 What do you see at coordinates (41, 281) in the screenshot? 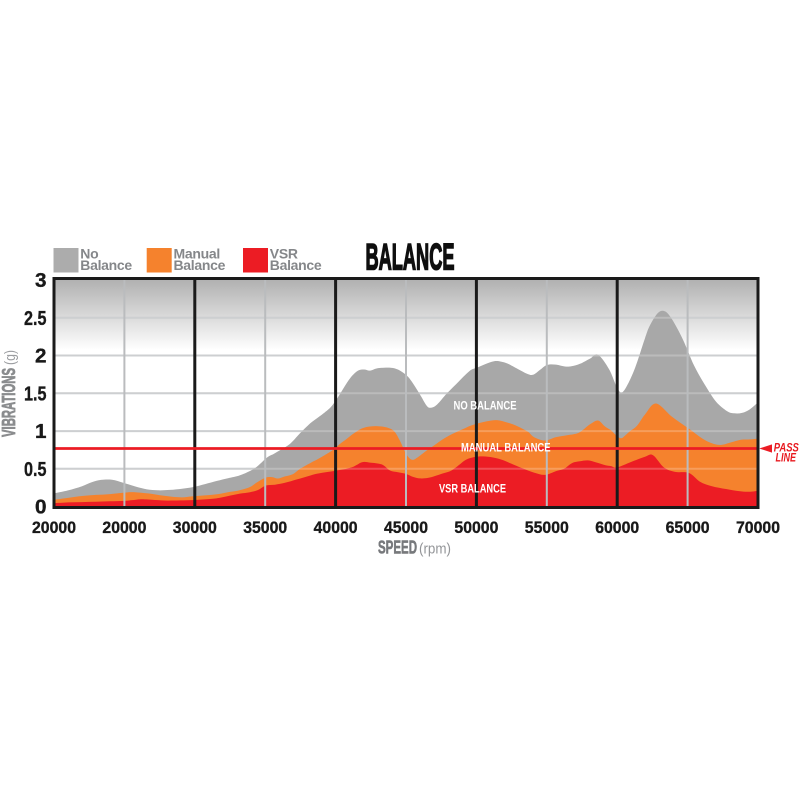
I see `svg-text: 3` at bounding box center [41, 281].